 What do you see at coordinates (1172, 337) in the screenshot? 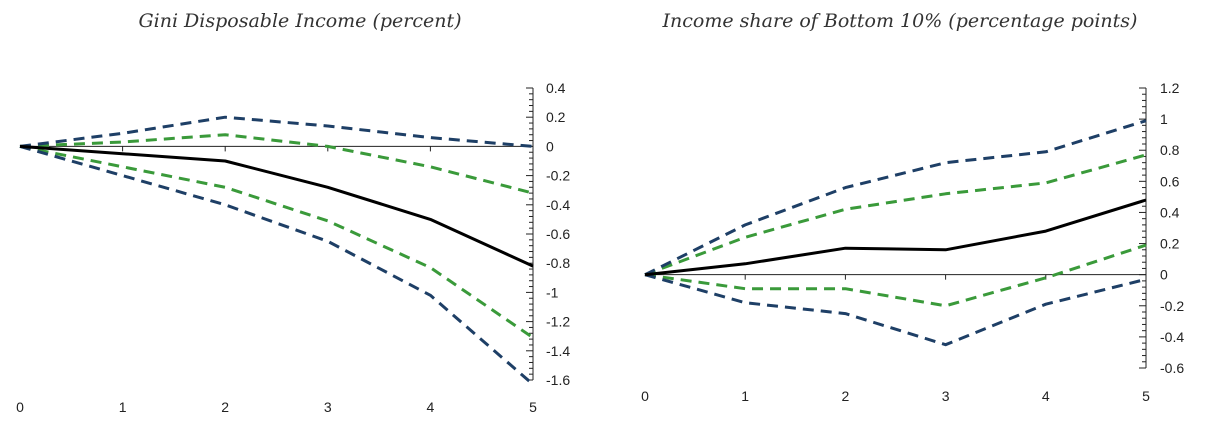
I see `chart1-y-tick-label: -0.4` at bounding box center [1172, 337].